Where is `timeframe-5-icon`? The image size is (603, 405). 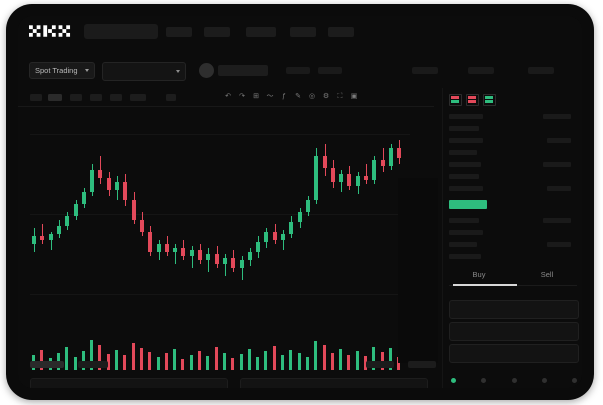
timeframe-5-icon is located at coordinates (116, 97).